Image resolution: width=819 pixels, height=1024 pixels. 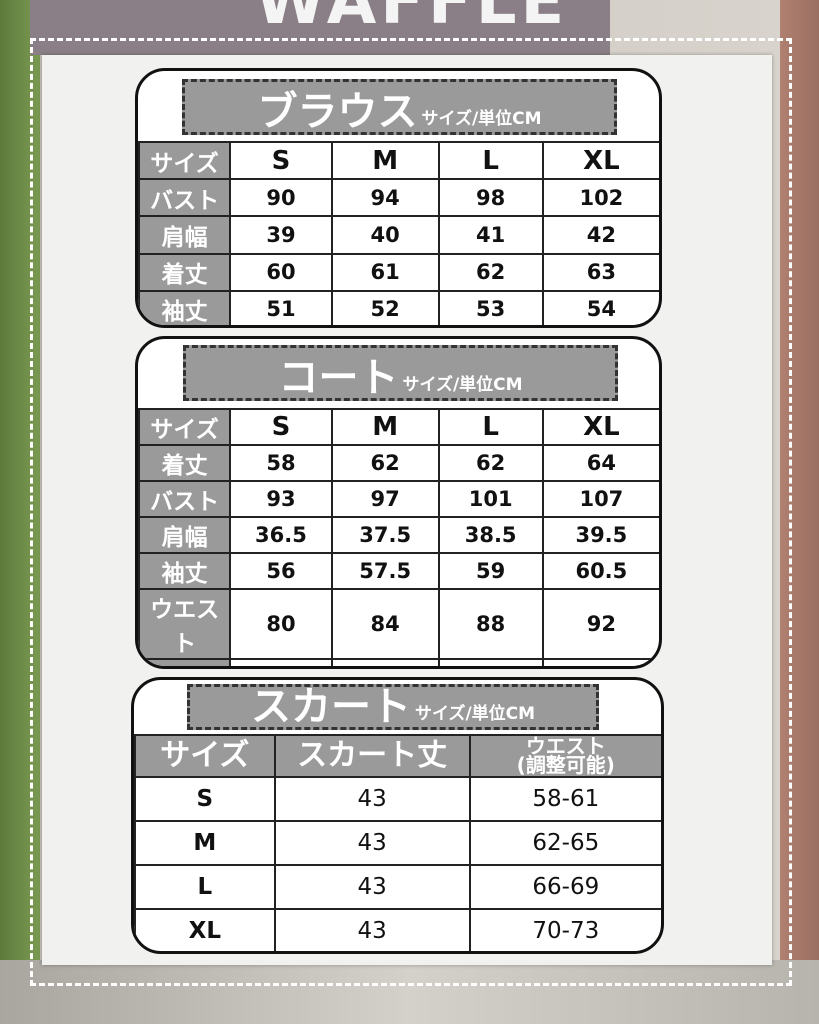 What do you see at coordinates (490, 198) in the screenshot?
I see `value-cell: 98` at bounding box center [490, 198].